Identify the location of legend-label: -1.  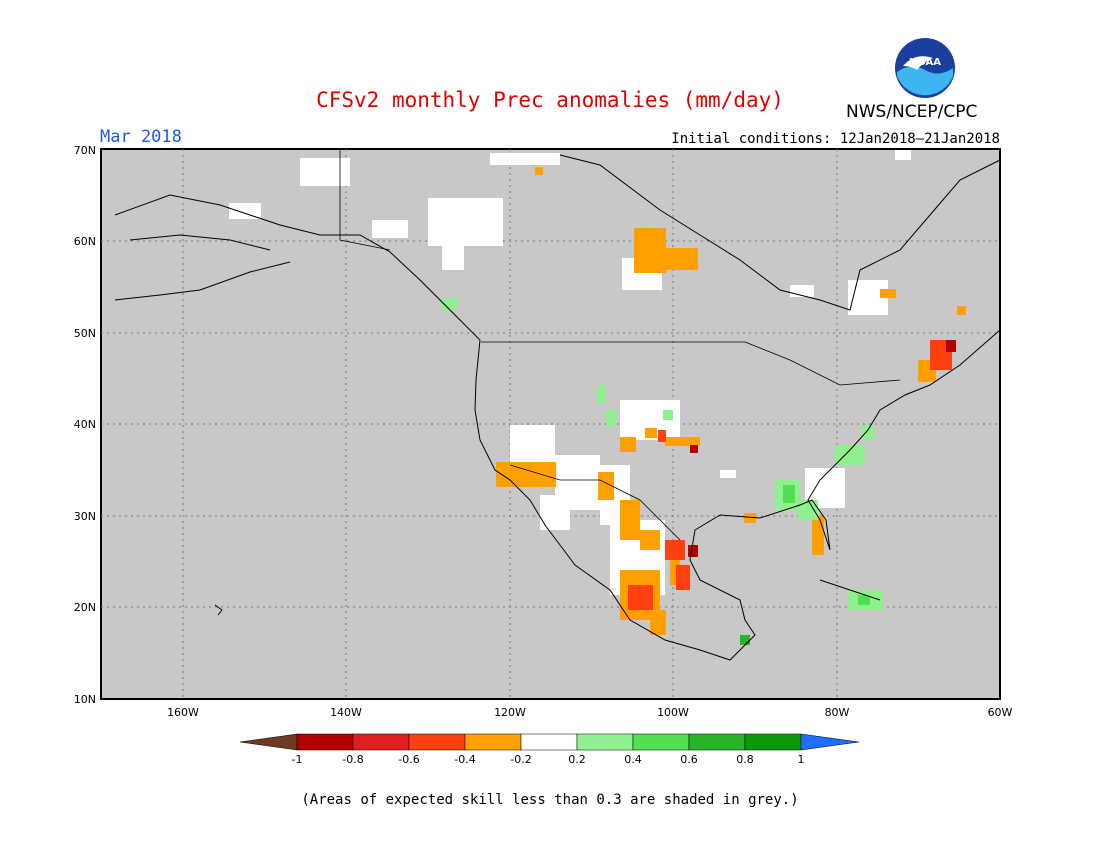
(297, 759).